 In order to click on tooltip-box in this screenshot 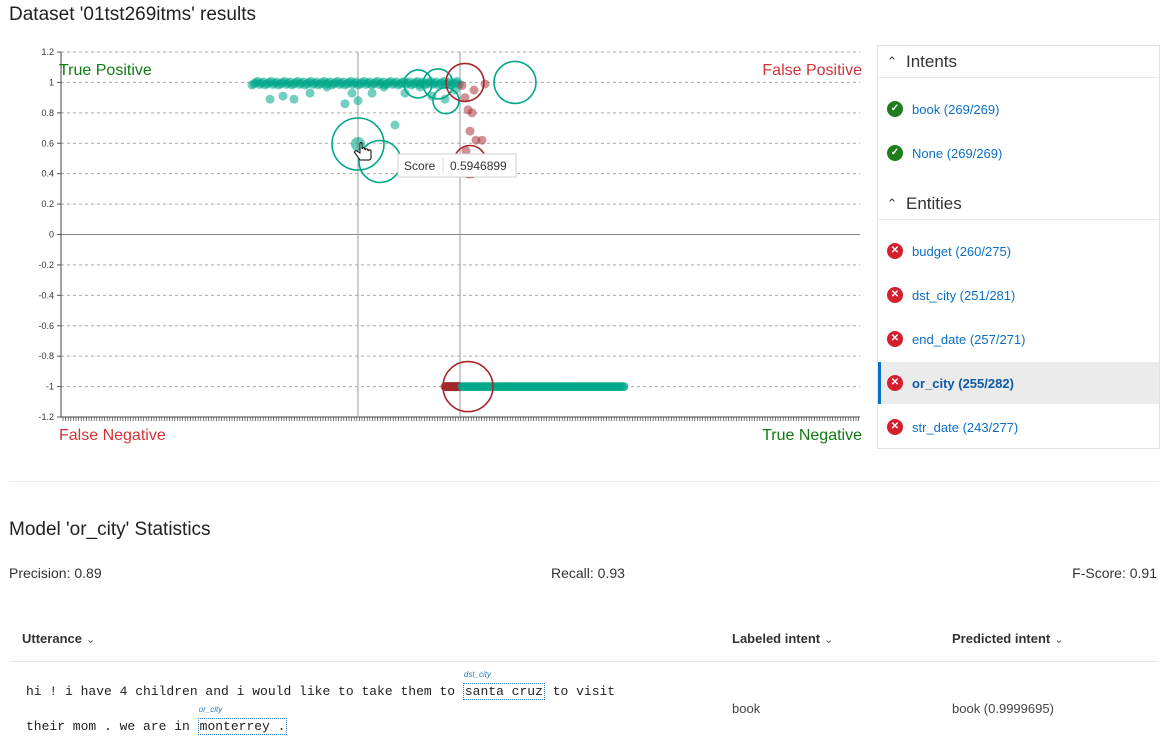, I will do `click(457, 165)`.